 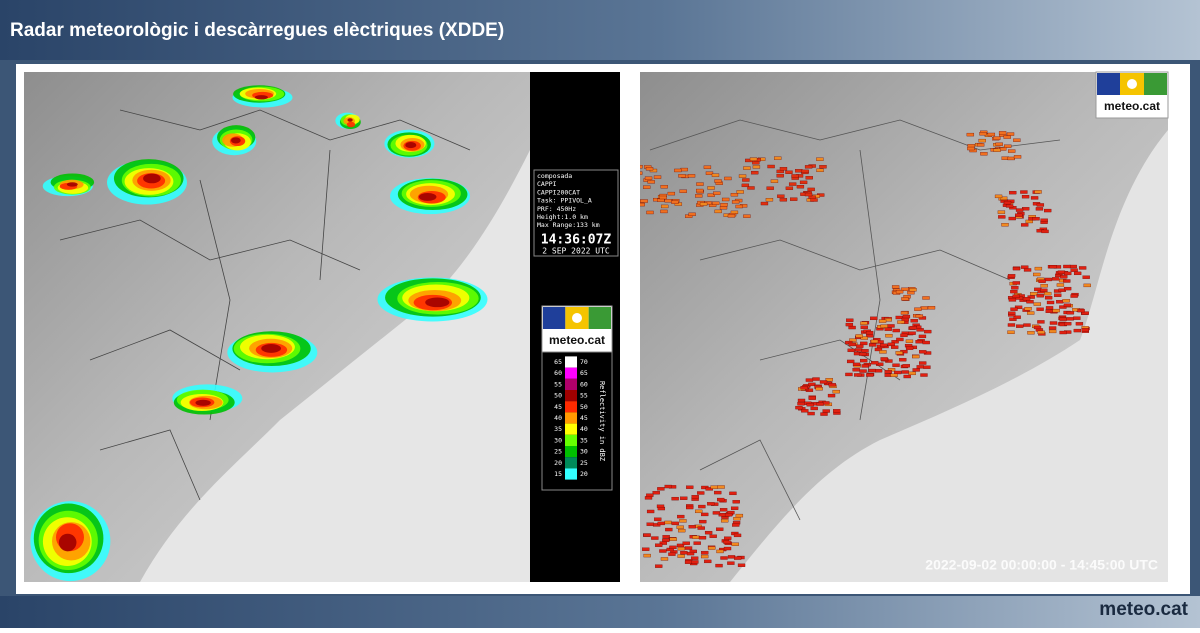 I want to click on legend-high: 60, so click(x=584, y=384).